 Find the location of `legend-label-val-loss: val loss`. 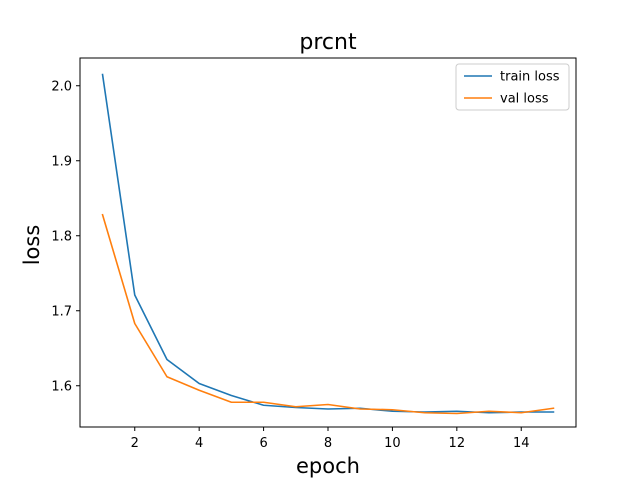

legend-label-val-loss: val loss is located at coordinates (524, 99).